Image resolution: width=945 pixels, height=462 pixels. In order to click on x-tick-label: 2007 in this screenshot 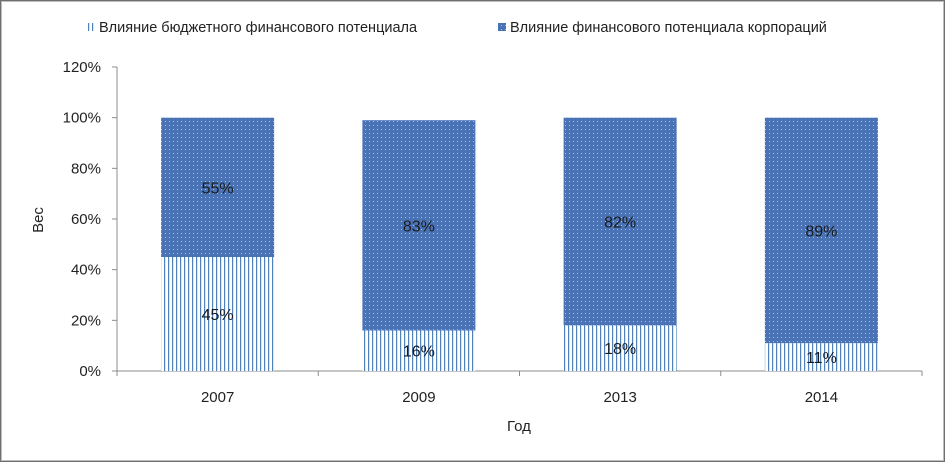, I will do `click(217, 397)`.